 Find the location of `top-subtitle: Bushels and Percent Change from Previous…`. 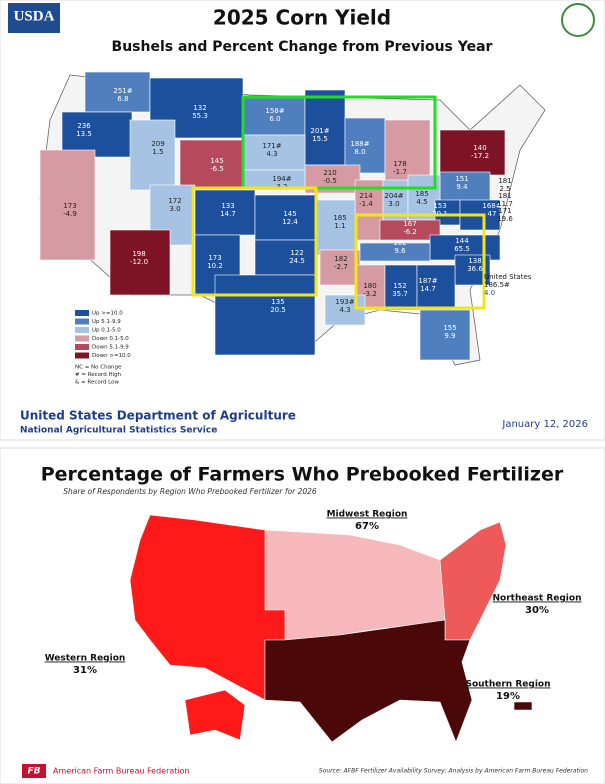

top-subtitle: Bushels and Percent Change from Previous… is located at coordinates (302, 47).